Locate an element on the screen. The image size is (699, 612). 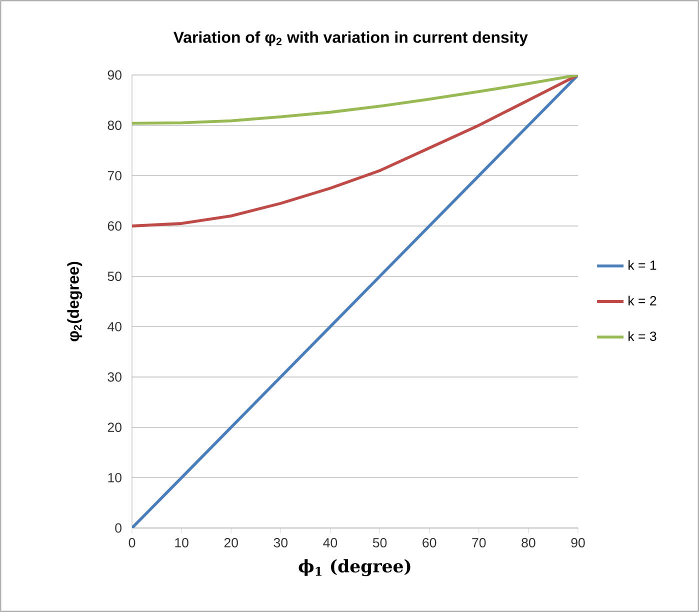
x-tick-label: 0 is located at coordinates (132, 543).